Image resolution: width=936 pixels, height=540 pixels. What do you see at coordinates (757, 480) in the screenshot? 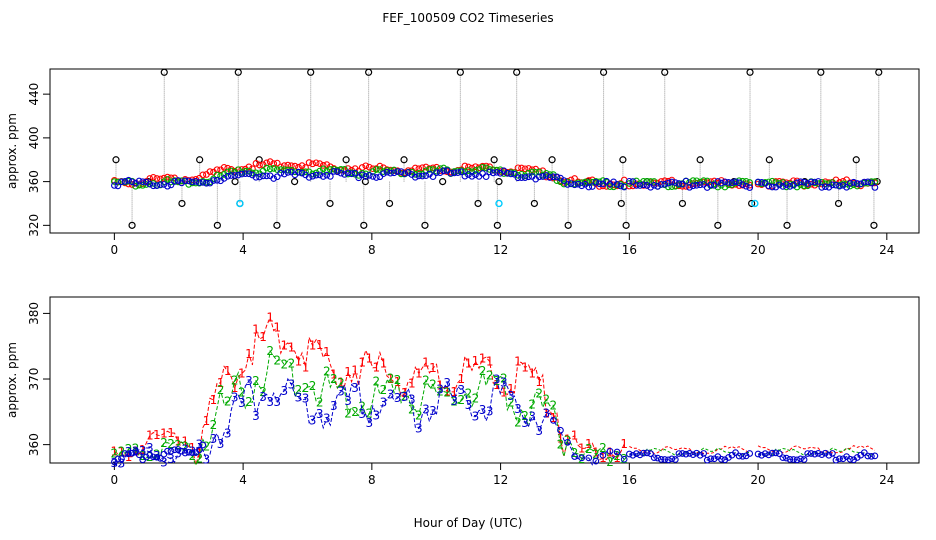
I see `bottom-x-tick-label: 20` at bounding box center [757, 480].